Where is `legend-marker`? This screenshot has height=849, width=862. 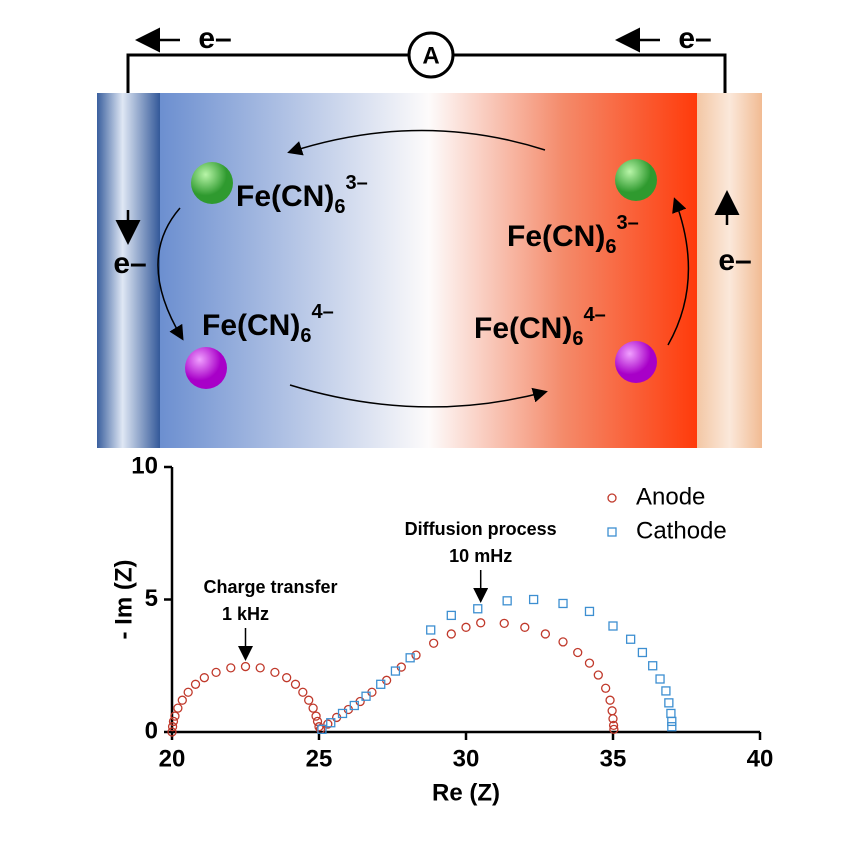
legend-marker is located at coordinates (612, 532).